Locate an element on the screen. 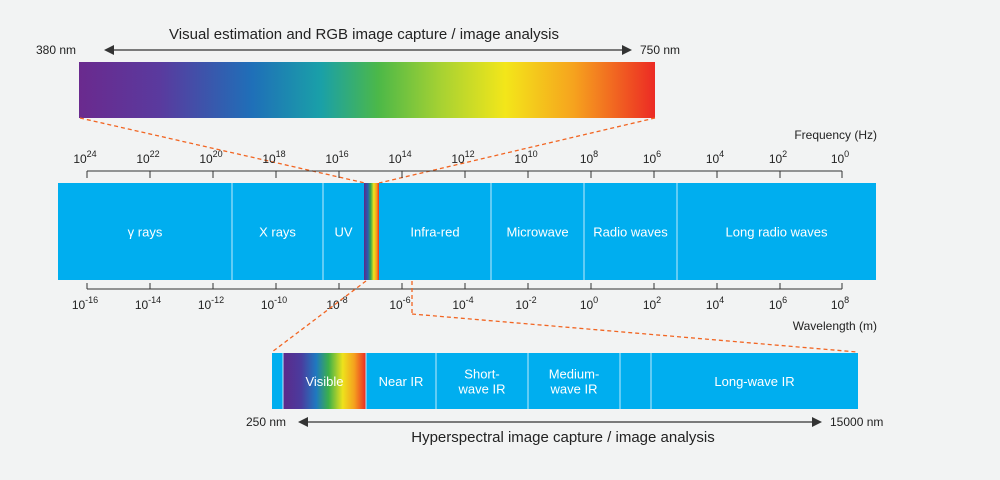  band-label-xray: X rays is located at coordinates (277, 232).